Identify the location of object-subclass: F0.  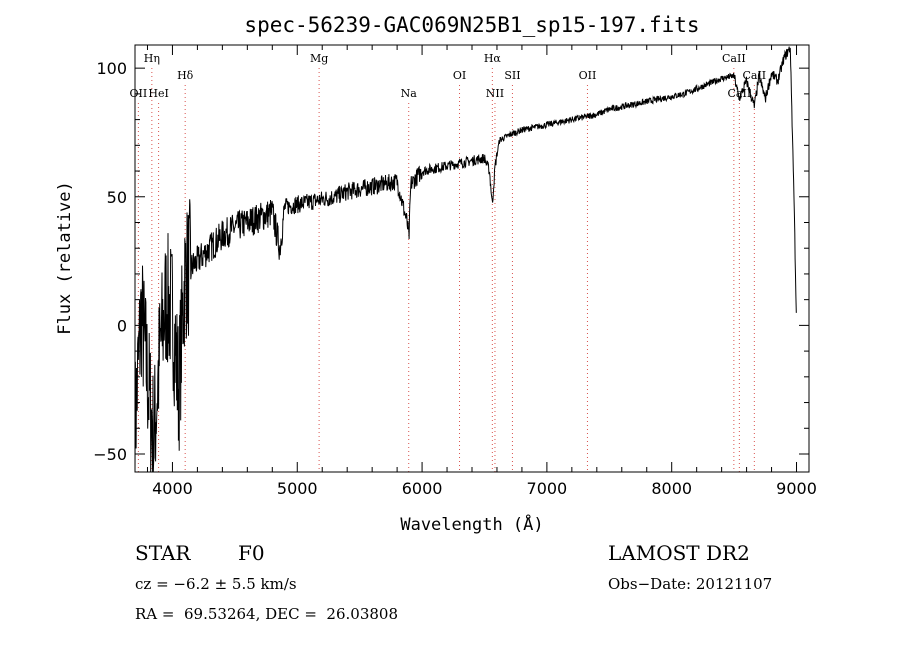
(251, 553).